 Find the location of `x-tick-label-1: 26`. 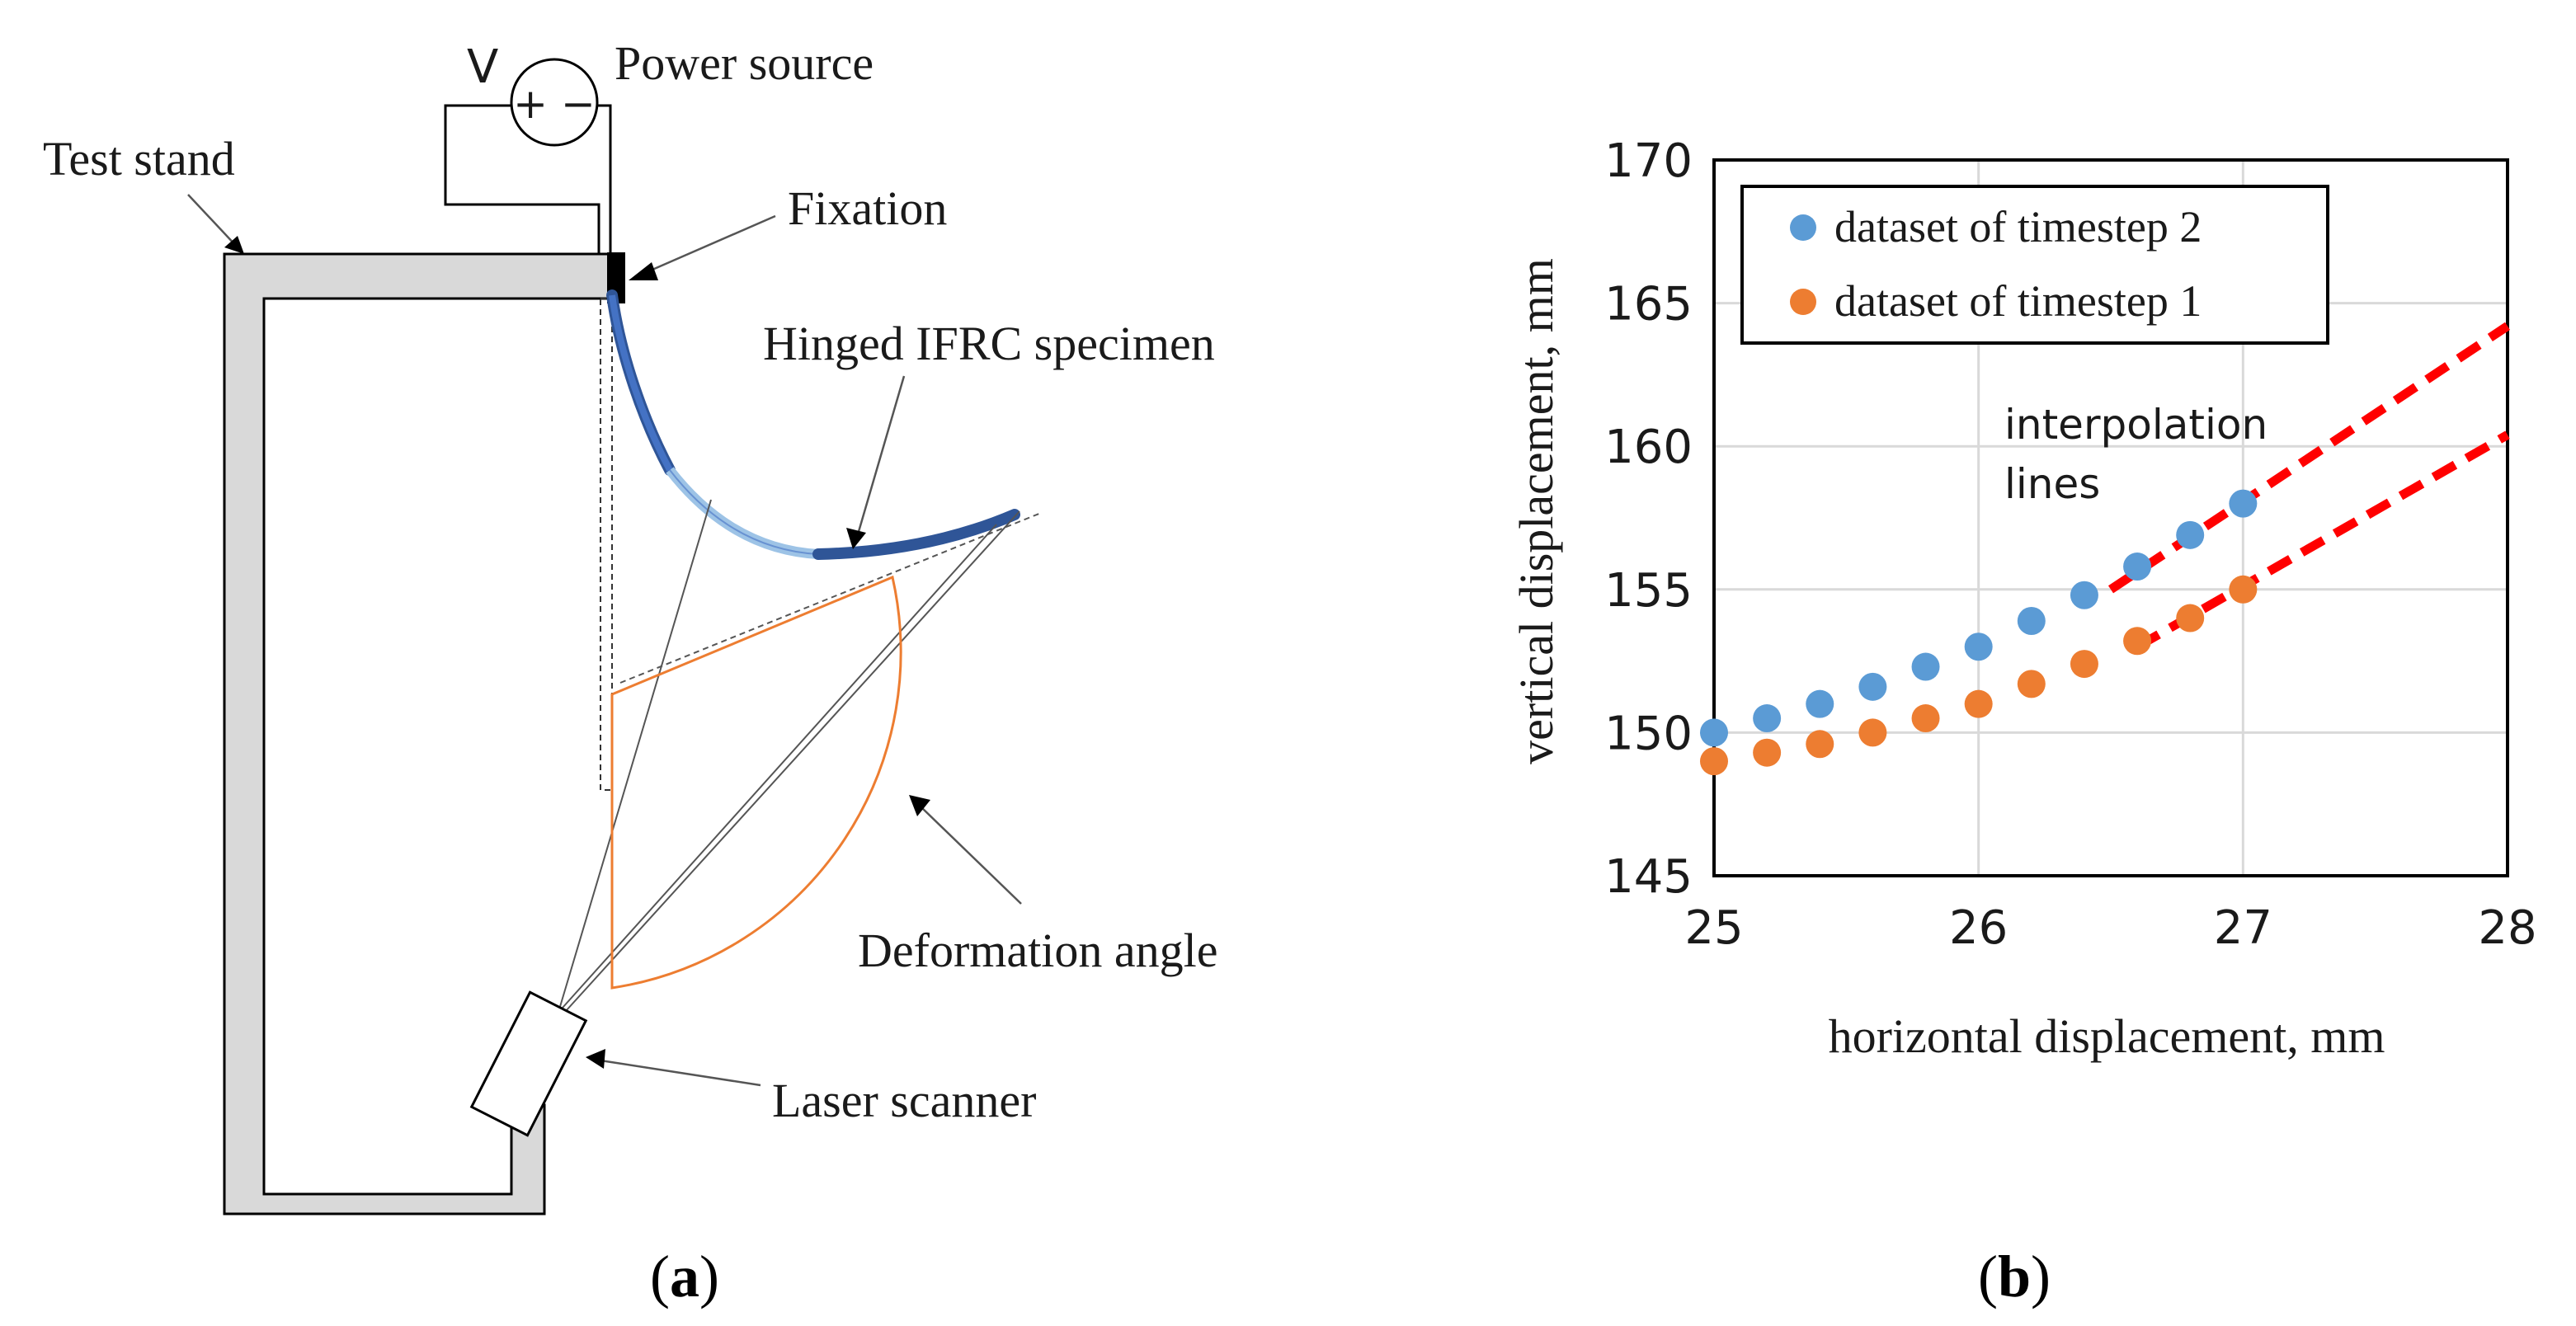

x-tick-label-1: 26 is located at coordinates (1978, 928).